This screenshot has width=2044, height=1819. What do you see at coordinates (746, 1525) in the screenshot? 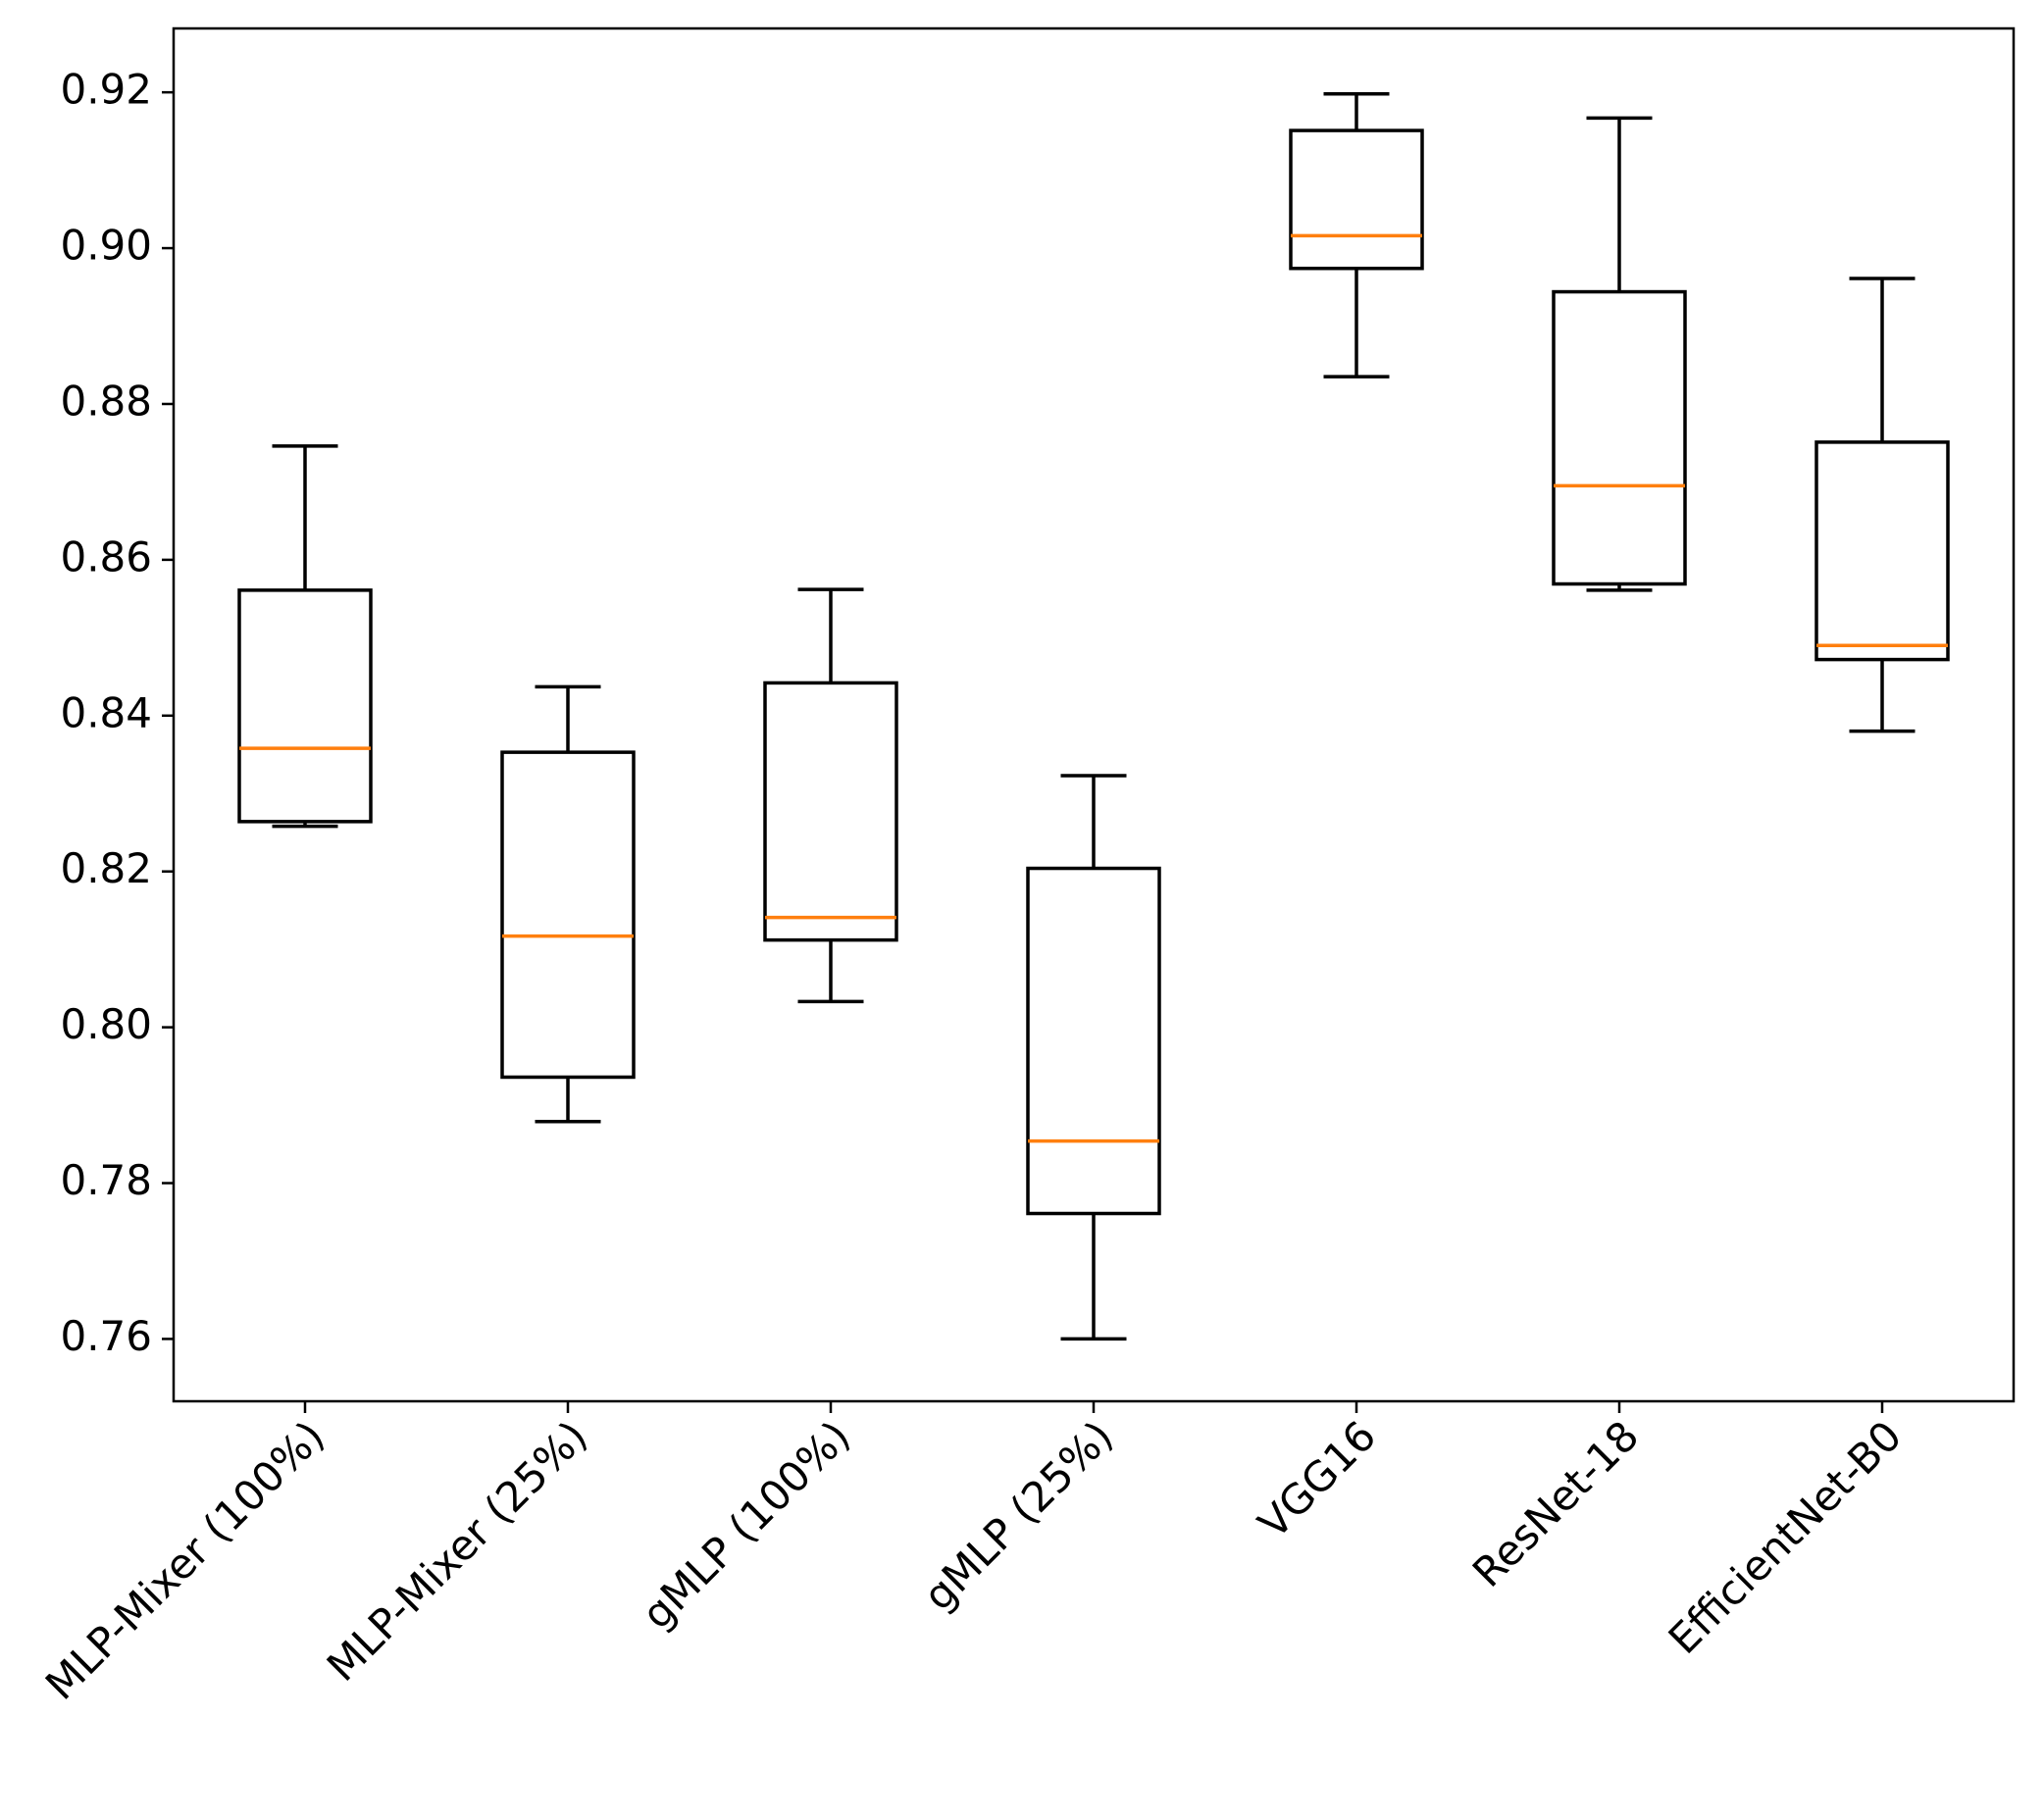
I see `x-tick-label: gMLP (100%)` at bounding box center [746, 1525].